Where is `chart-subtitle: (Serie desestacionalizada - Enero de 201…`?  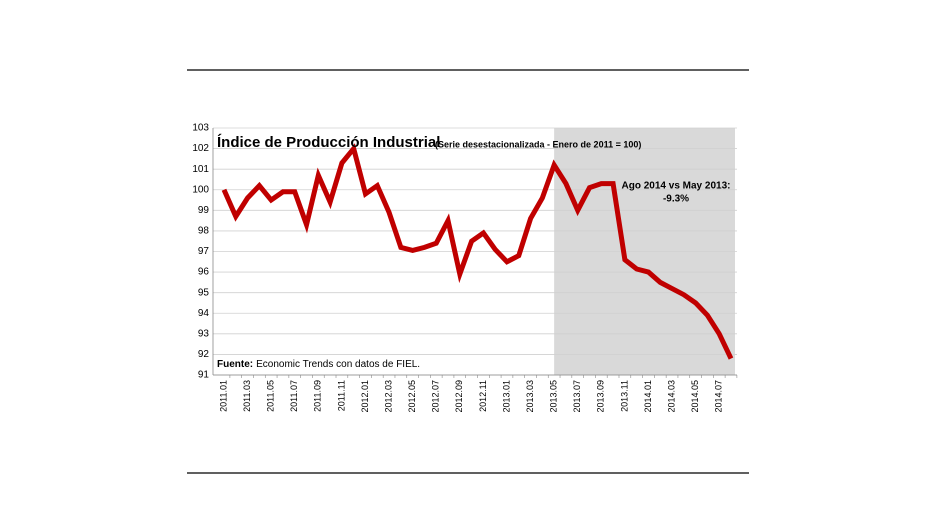 chart-subtitle: (Serie desestacionalizada - Enero de 201… is located at coordinates (538, 144).